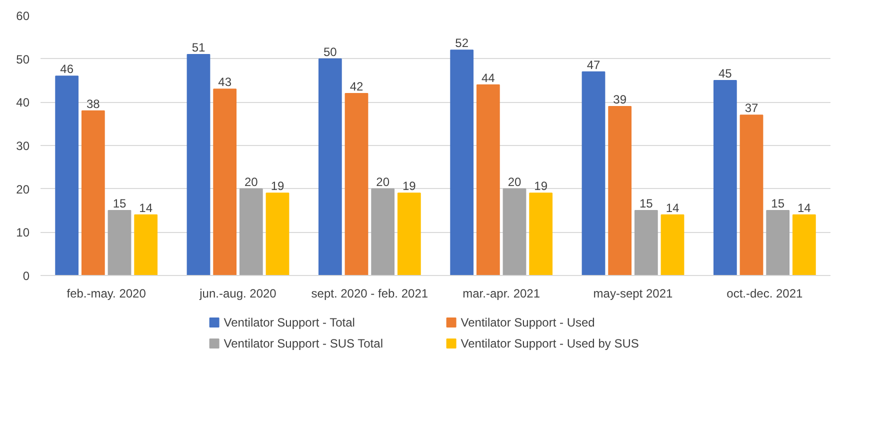  Describe the element at coordinates (23, 189) in the screenshot. I see `y-tick-label: 20` at that location.